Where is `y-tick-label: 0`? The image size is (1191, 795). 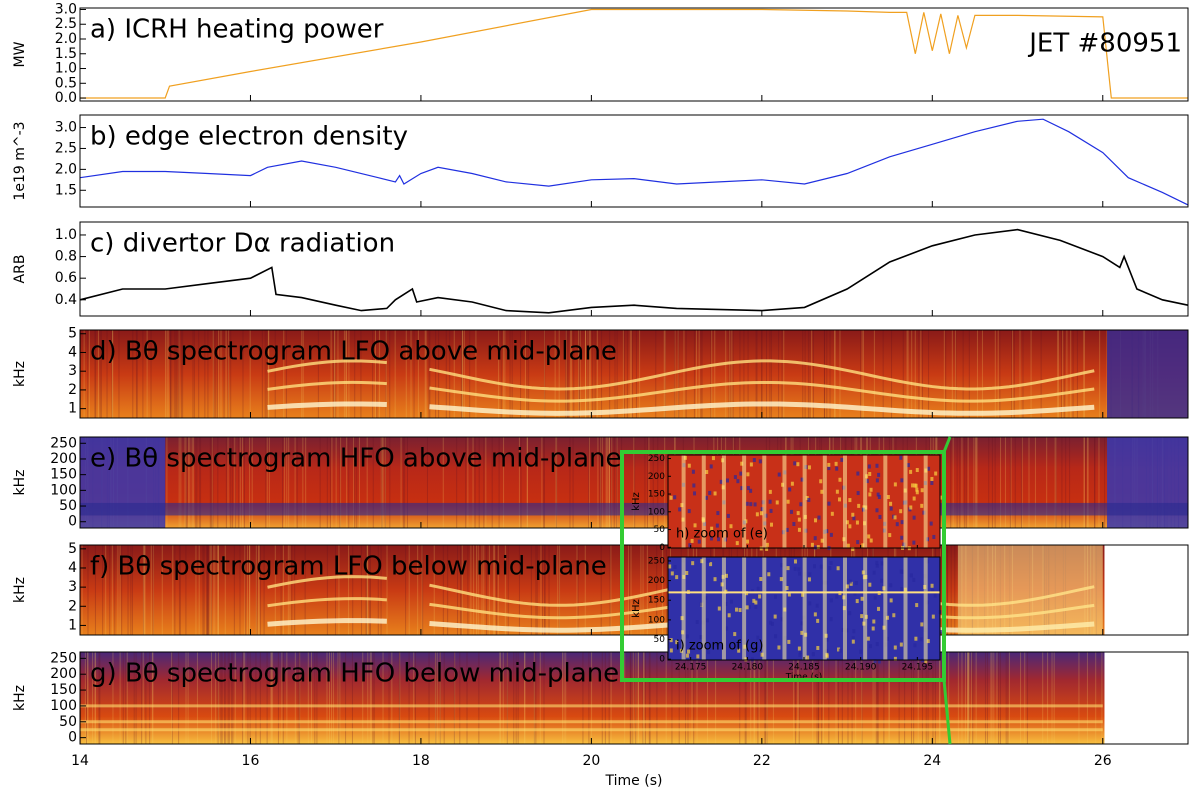 y-tick-label: 0 is located at coordinates (662, 660).